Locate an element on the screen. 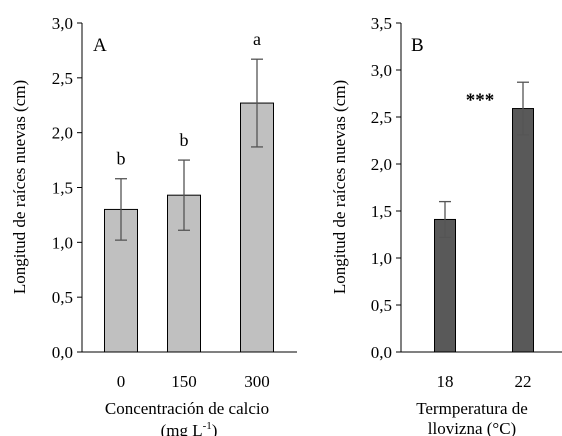 This screenshot has width=562, height=436. x-axis-unit-close: ) is located at coordinates (215, 428).